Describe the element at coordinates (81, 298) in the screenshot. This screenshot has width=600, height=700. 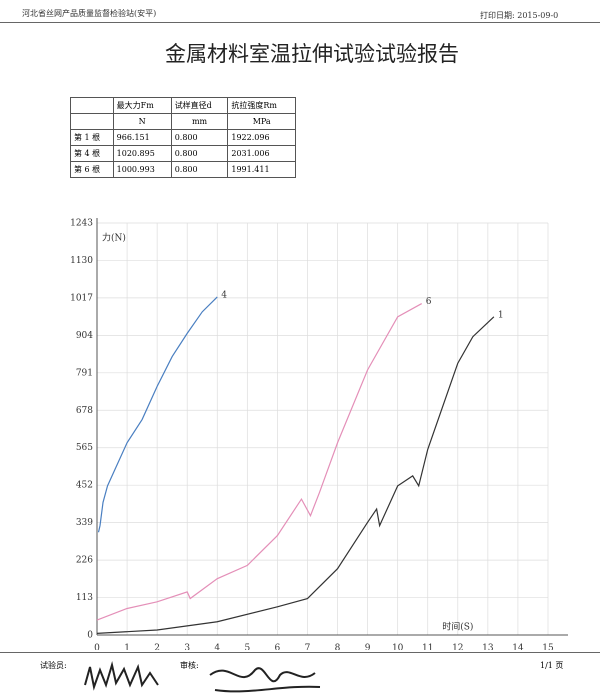
I see `y-tick-label: 1017` at that location.